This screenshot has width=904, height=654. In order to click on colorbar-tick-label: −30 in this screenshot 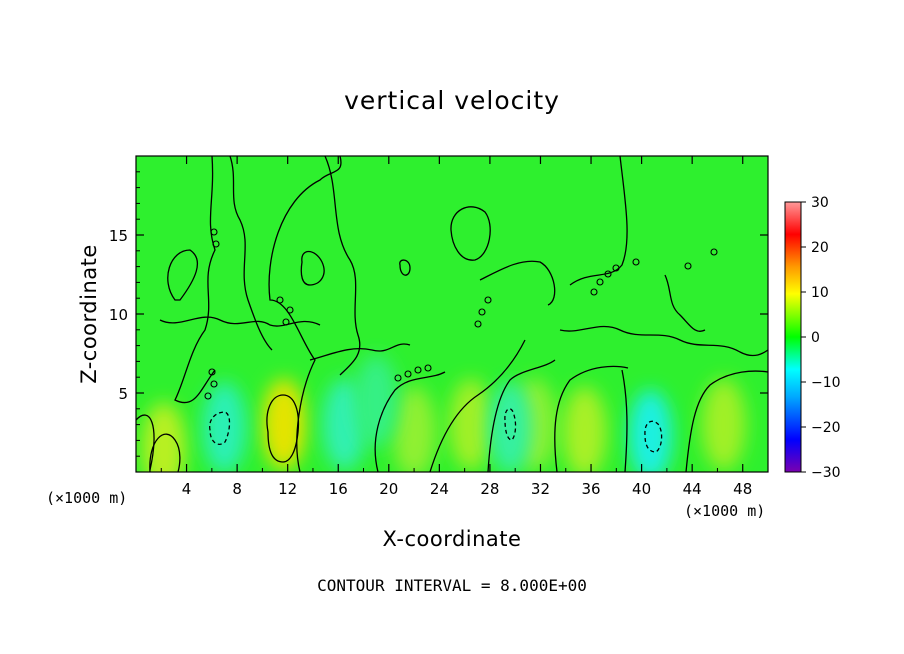, I will do `click(826, 473)`.